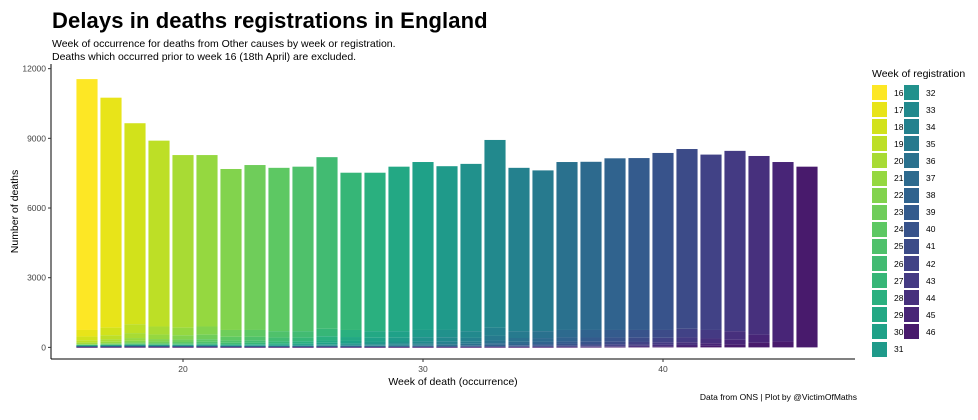 The height and width of the screenshot is (420, 978). Describe the element at coordinates (931, 331) in the screenshot. I see `legend-label-46: 46` at that location.